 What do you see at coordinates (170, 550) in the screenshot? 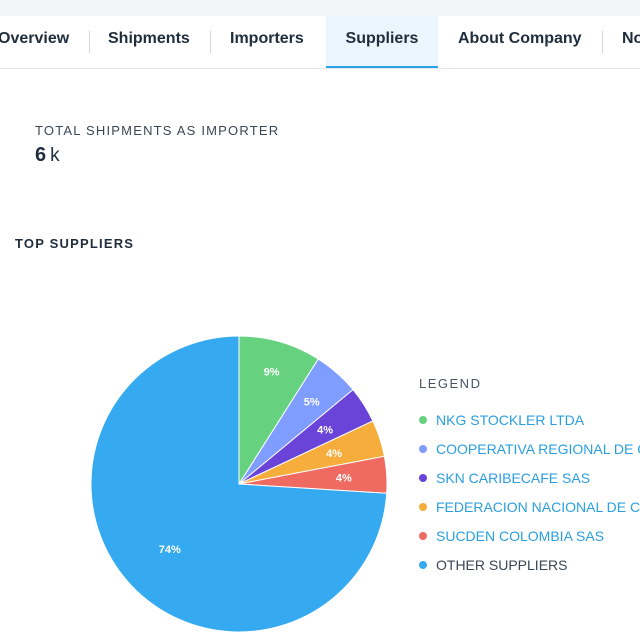
I see `pie-label-5: 74%` at bounding box center [170, 550].